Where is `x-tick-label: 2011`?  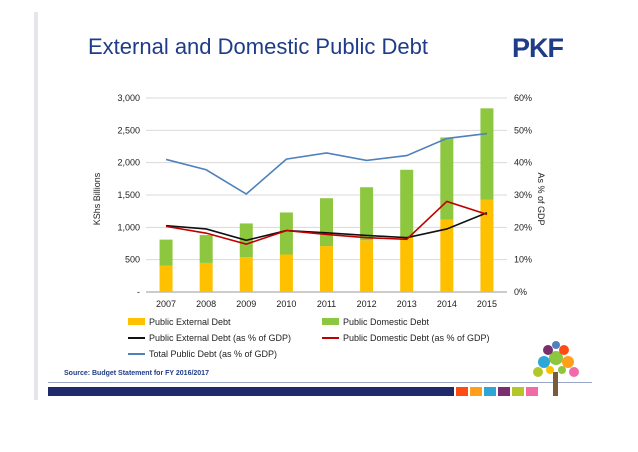
x-tick-label: 2011 is located at coordinates (326, 304).